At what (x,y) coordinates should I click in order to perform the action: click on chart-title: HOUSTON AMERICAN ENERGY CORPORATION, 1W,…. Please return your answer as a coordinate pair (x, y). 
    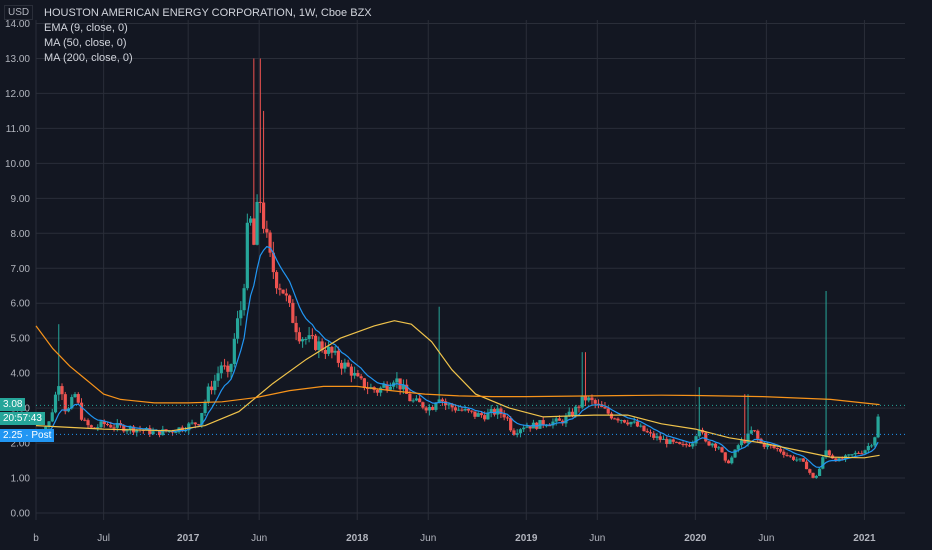
    Looking at the image, I should click on (208, 13).